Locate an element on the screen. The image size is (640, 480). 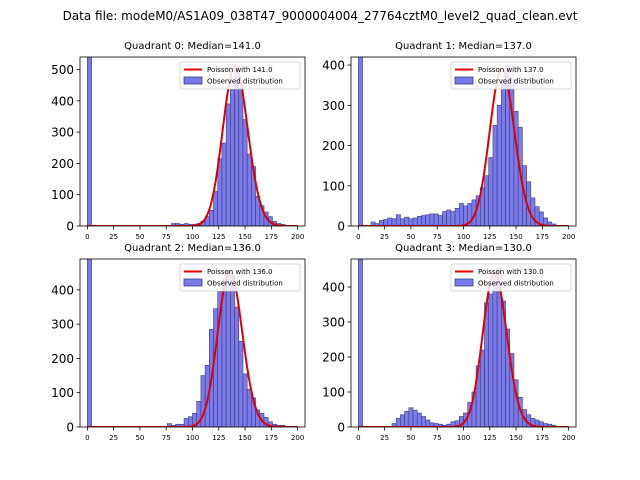
legend: Poisson with 136.0 Observed distribution is located at coordinates (240, 277).